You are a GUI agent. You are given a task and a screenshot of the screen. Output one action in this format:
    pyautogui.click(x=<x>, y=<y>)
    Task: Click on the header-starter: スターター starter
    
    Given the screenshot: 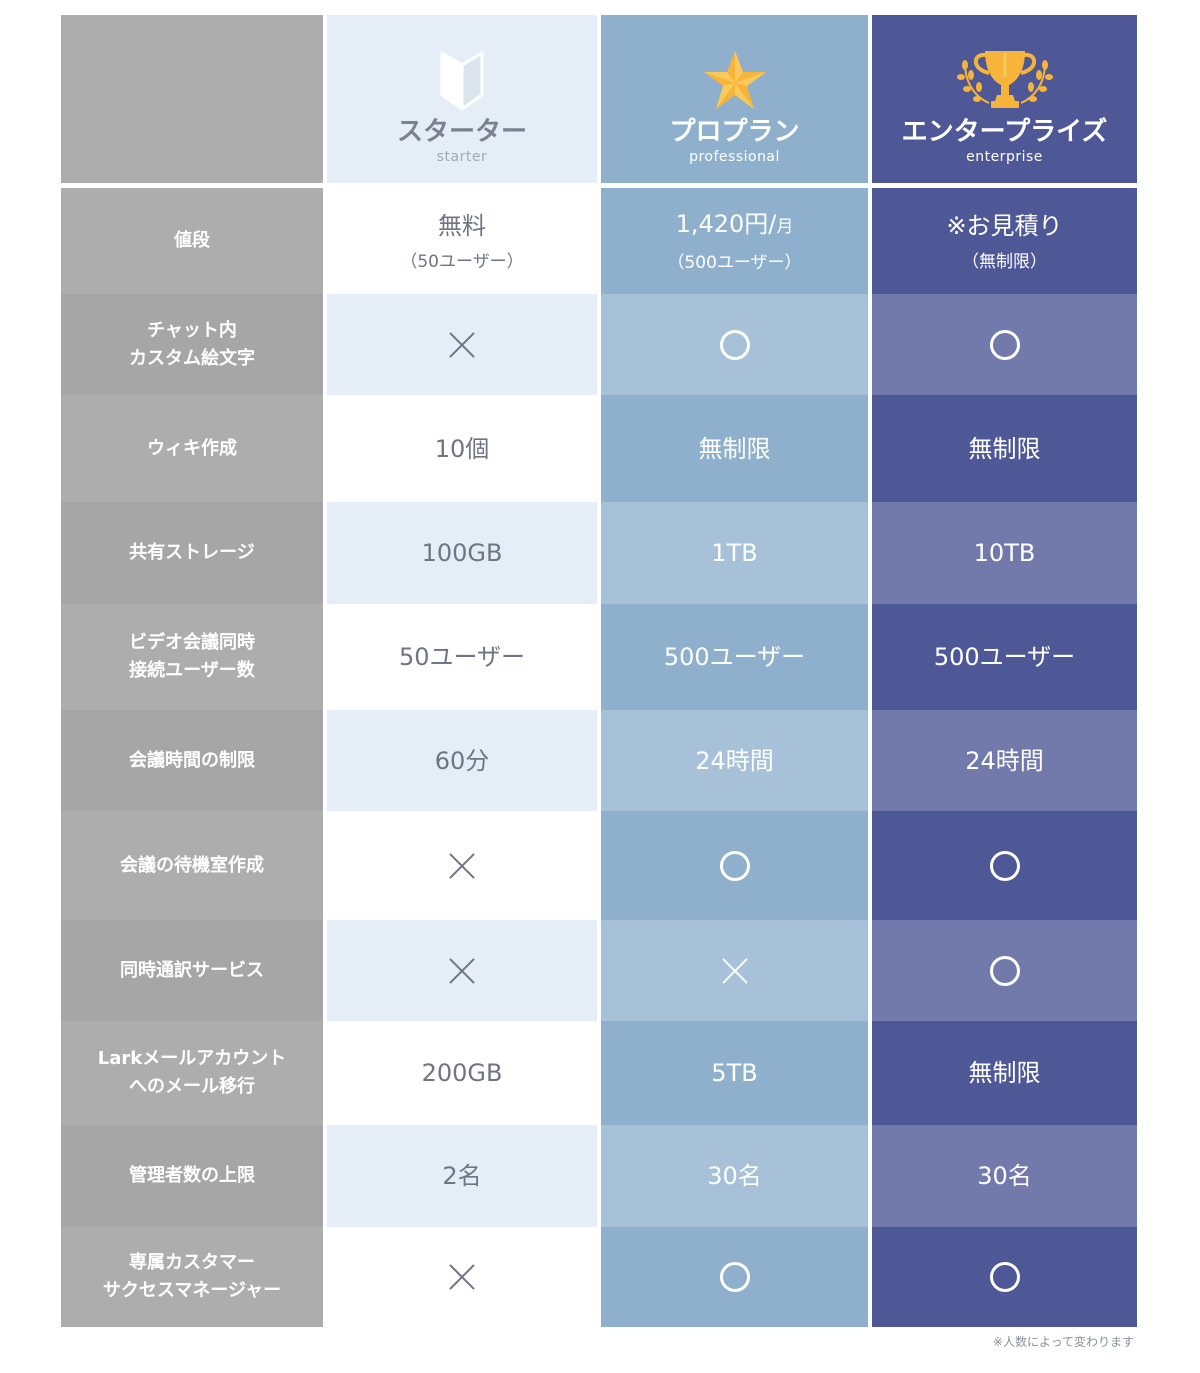 What is the action you would take?
    pyautogui.click(x=462, y=99)
    